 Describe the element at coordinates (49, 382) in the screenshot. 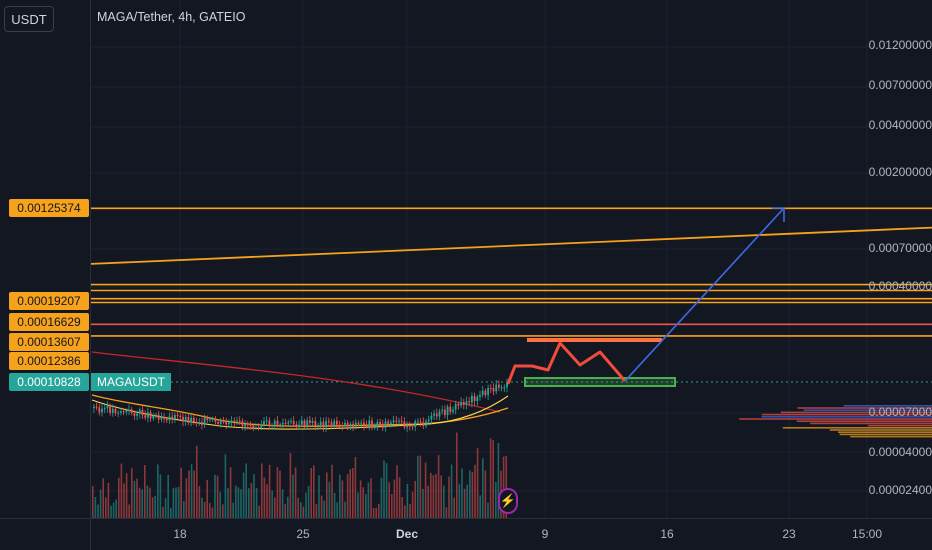

I see `current-price-tag: 0.00010828` at that location.